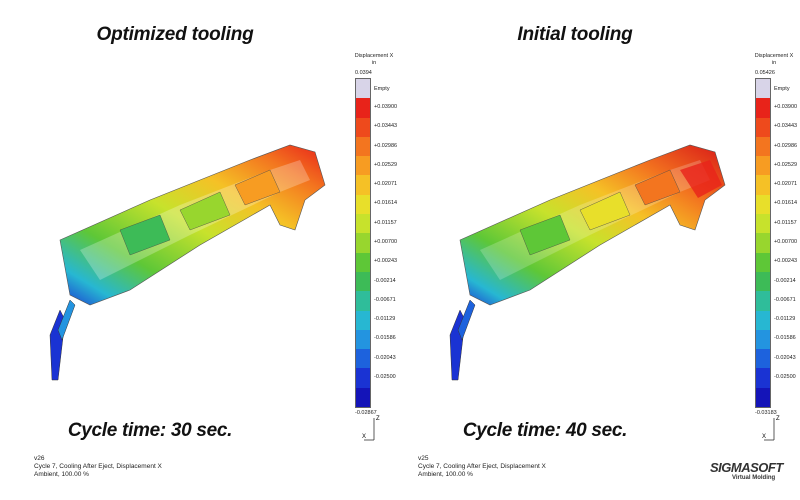 The image size is (800, 500). Describe the element at coordinates (575, 34) in the screenshot. I see `panel-title: Initial tooling` at that location.